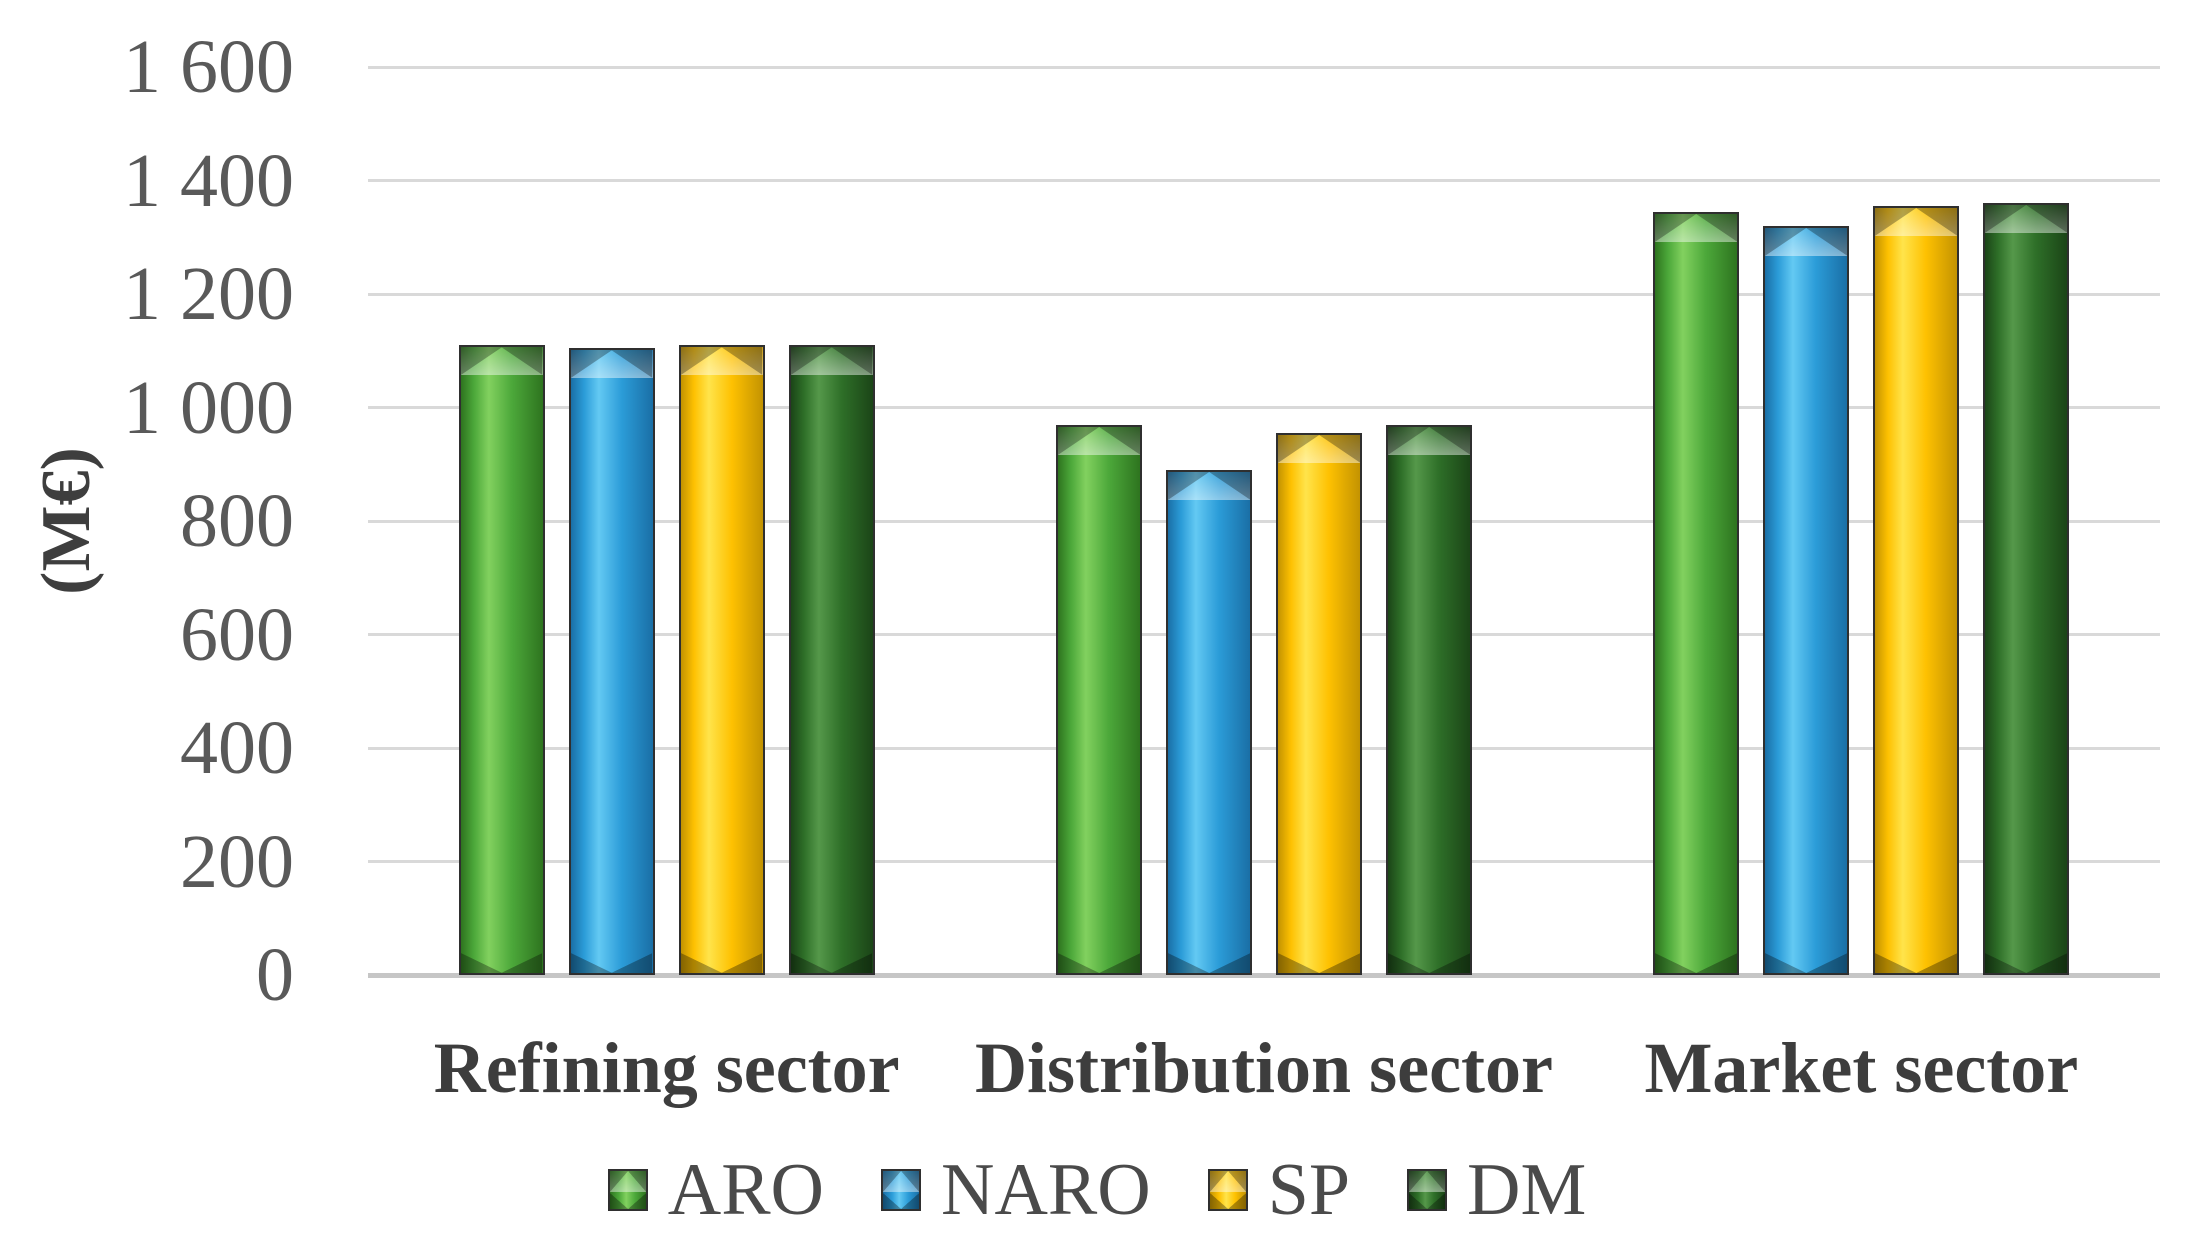 The height and width of the screenshot is (1255, 2194). Describe the element at coordinates (1099, 700) in the screenshot. I see `bar-aro-distribution-sector` at that location.